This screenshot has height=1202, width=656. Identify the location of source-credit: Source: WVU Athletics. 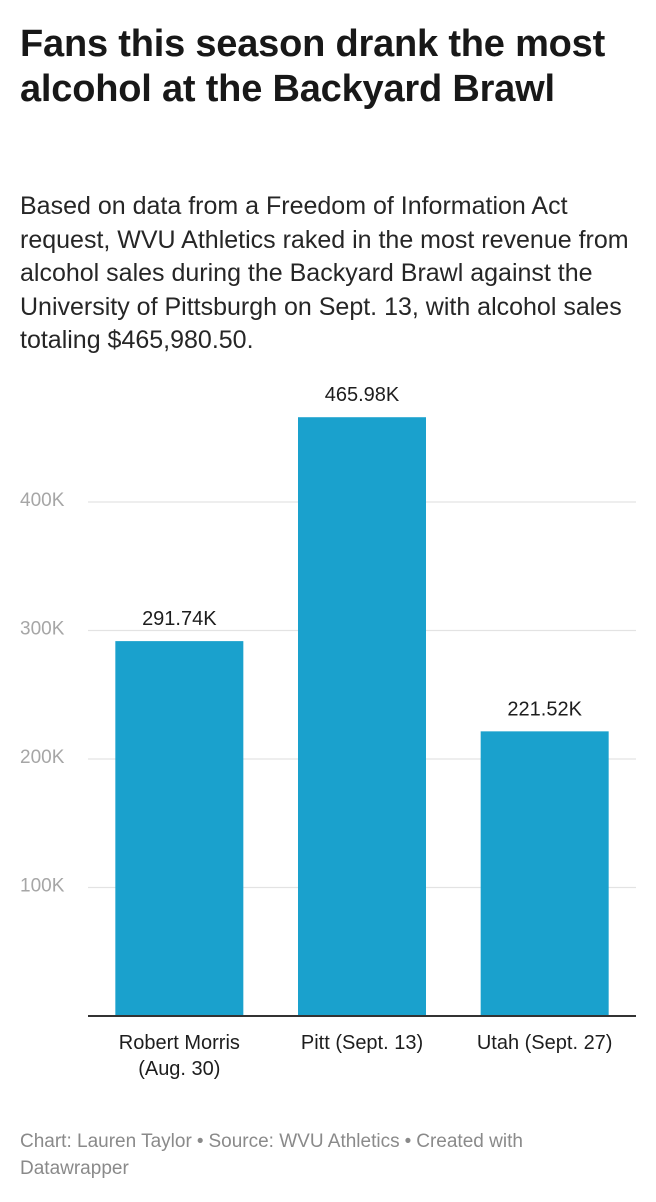
(304, 1141).